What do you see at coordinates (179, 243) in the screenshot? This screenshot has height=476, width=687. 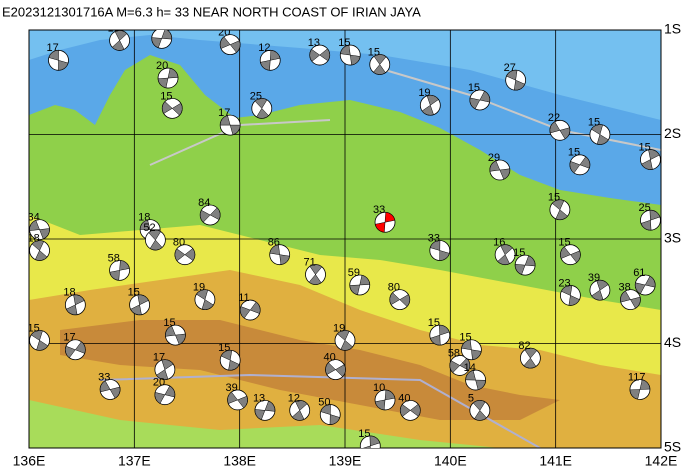 I see `depth-label: 80` at bounding box center [179, 243].